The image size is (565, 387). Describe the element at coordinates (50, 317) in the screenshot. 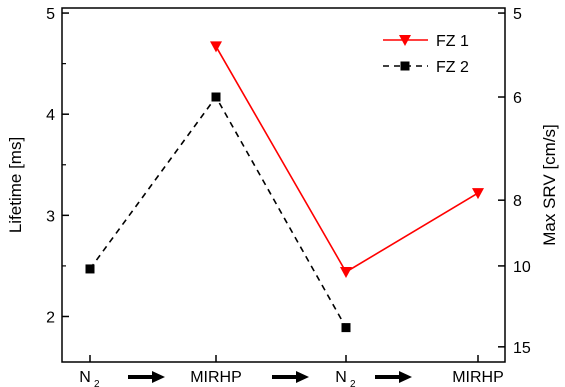

I see `y-tick-label: 2` at that location.